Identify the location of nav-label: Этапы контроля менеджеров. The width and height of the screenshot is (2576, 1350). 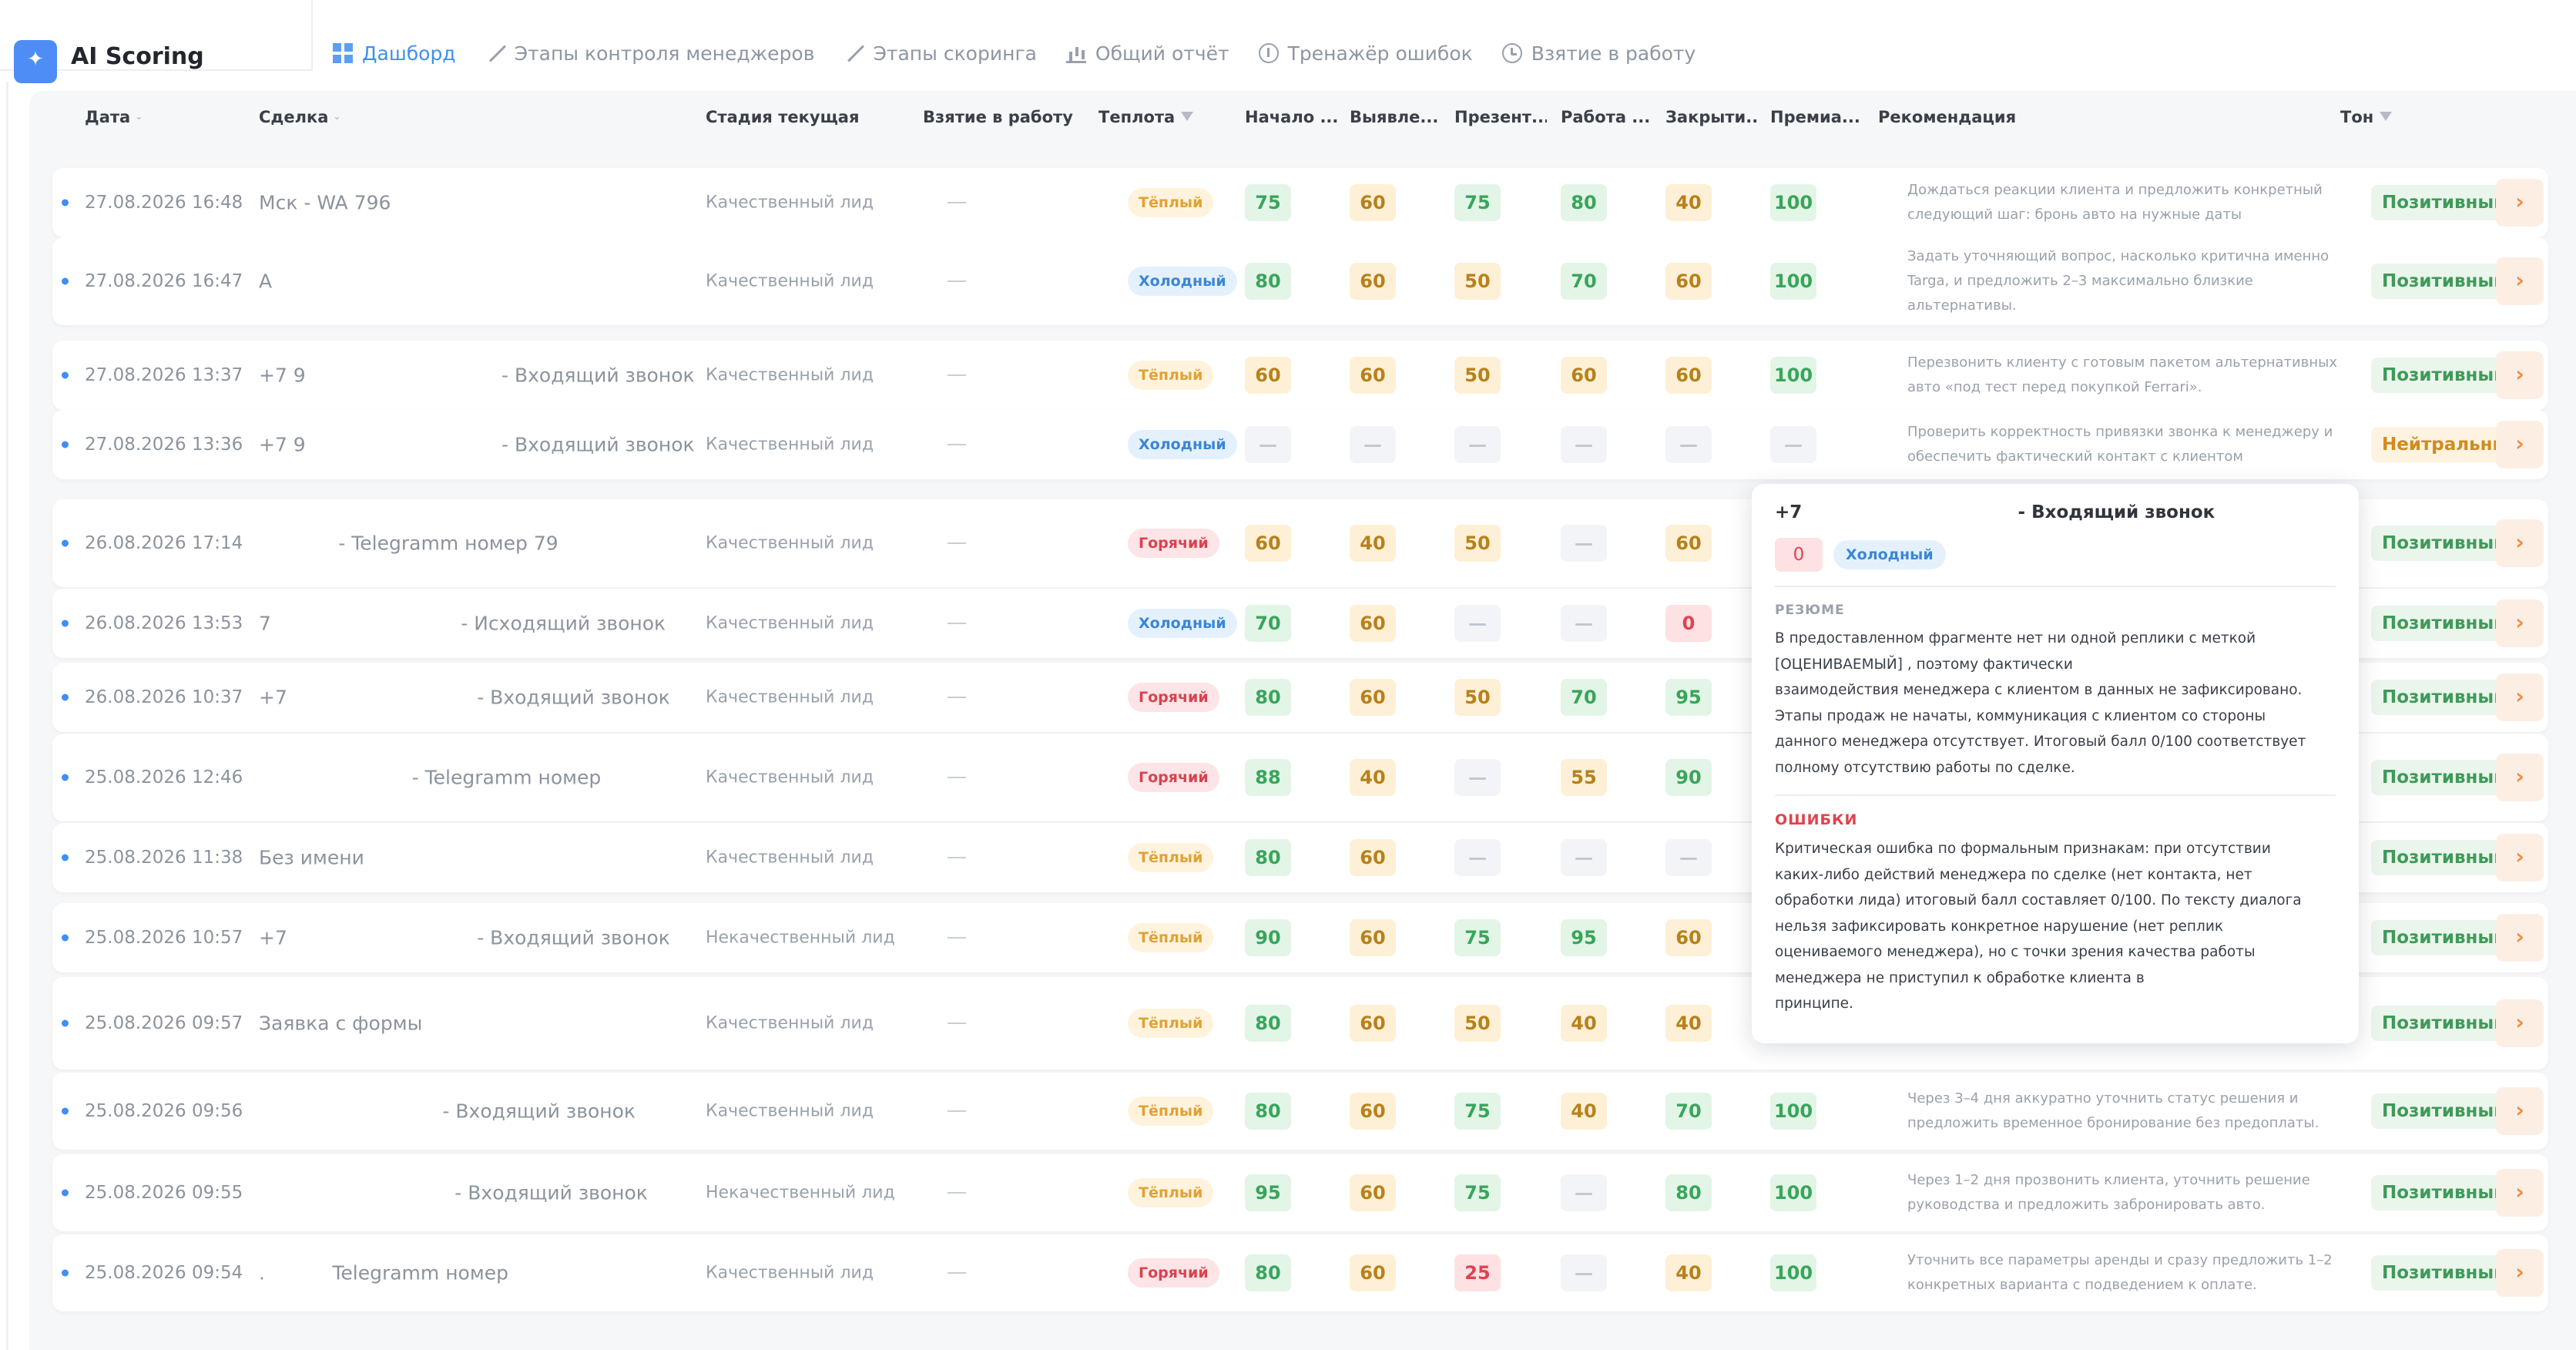
(664, 53).